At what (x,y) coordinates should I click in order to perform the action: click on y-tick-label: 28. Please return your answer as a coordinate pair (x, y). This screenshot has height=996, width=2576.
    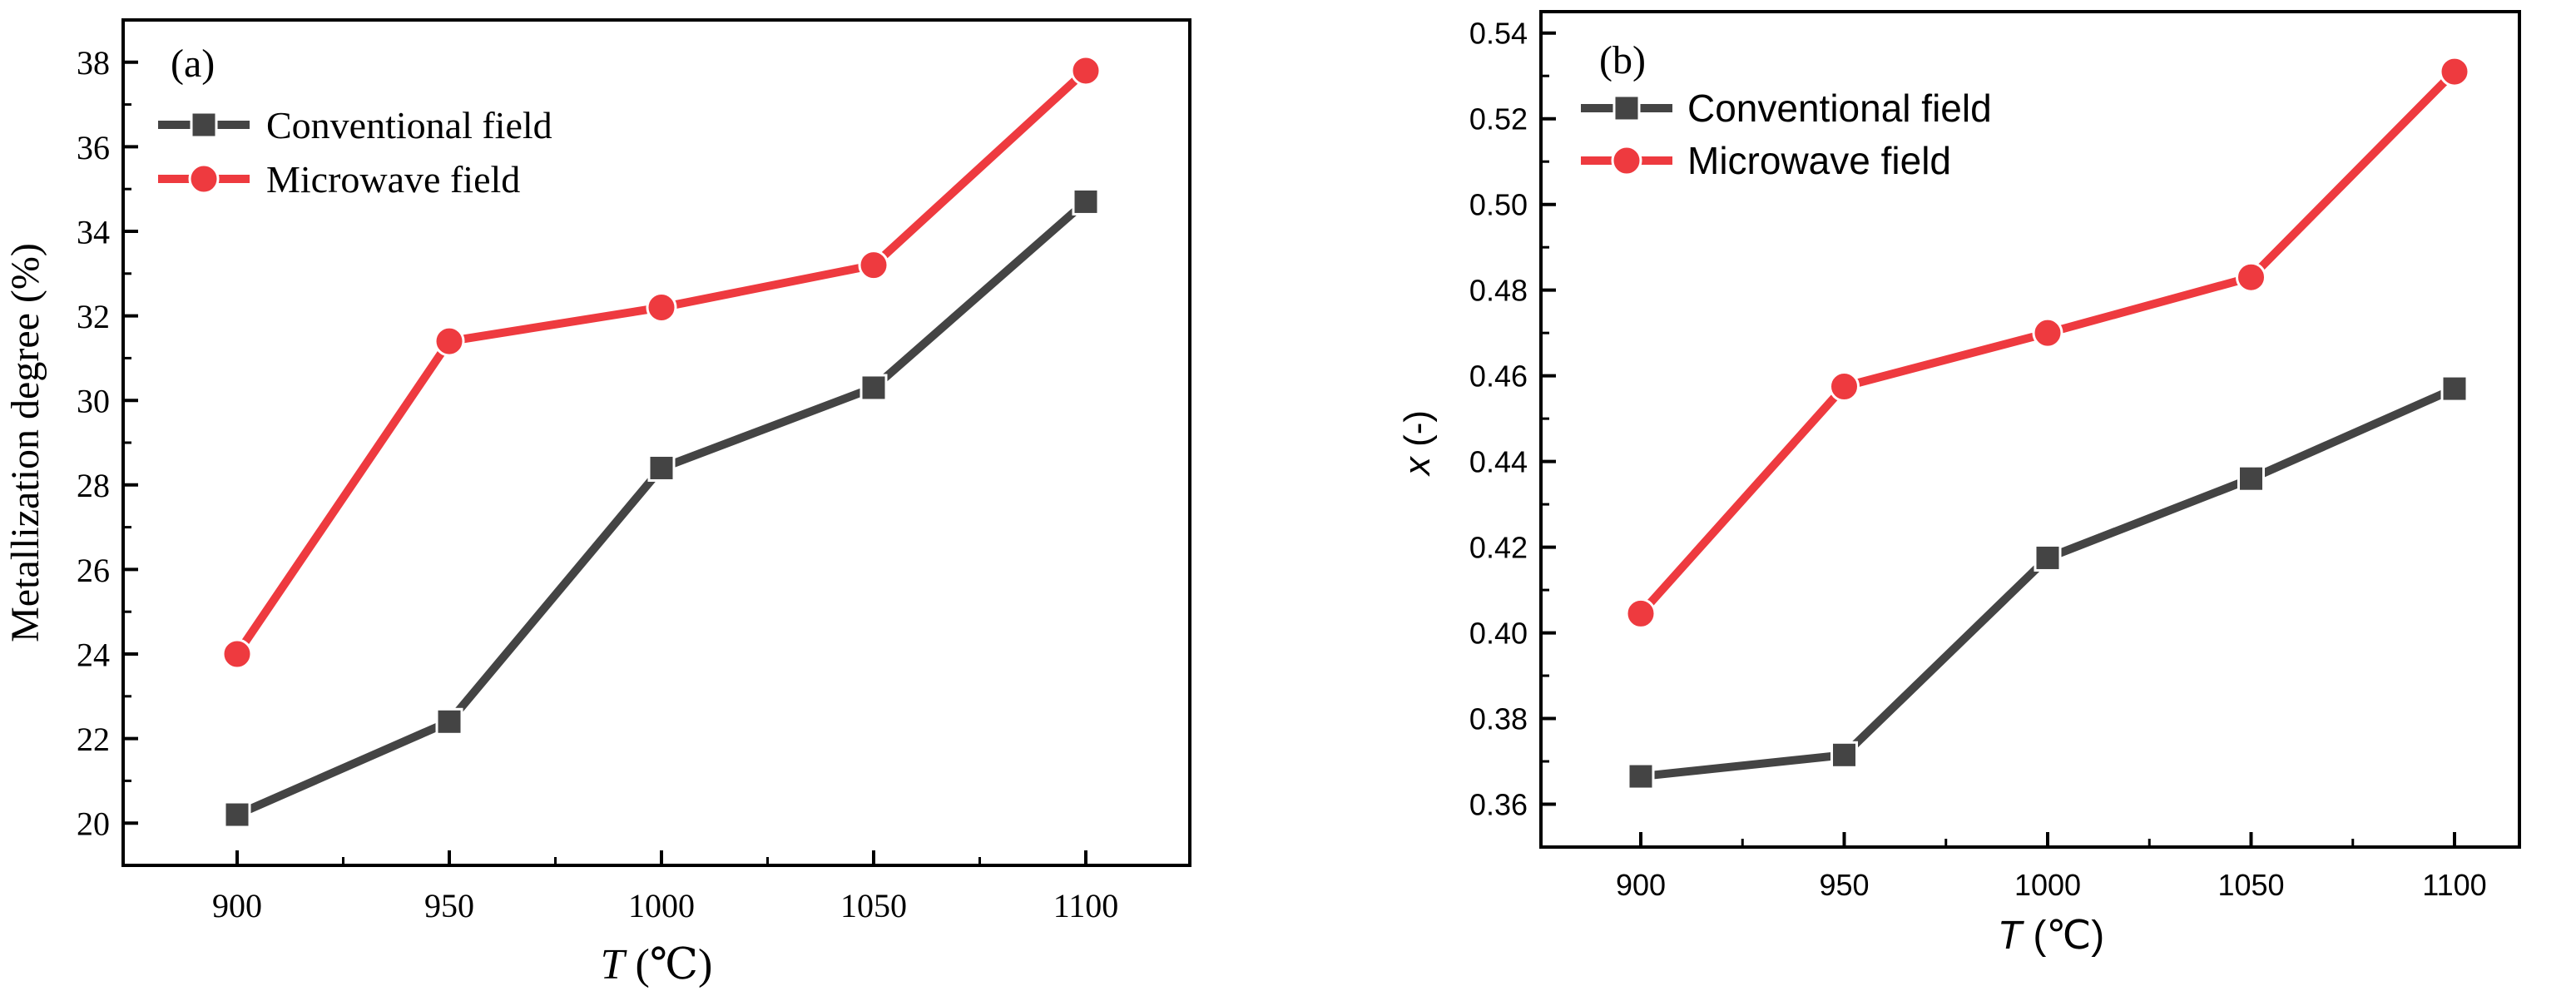
    Looking at the image, I should click on (93, 485).